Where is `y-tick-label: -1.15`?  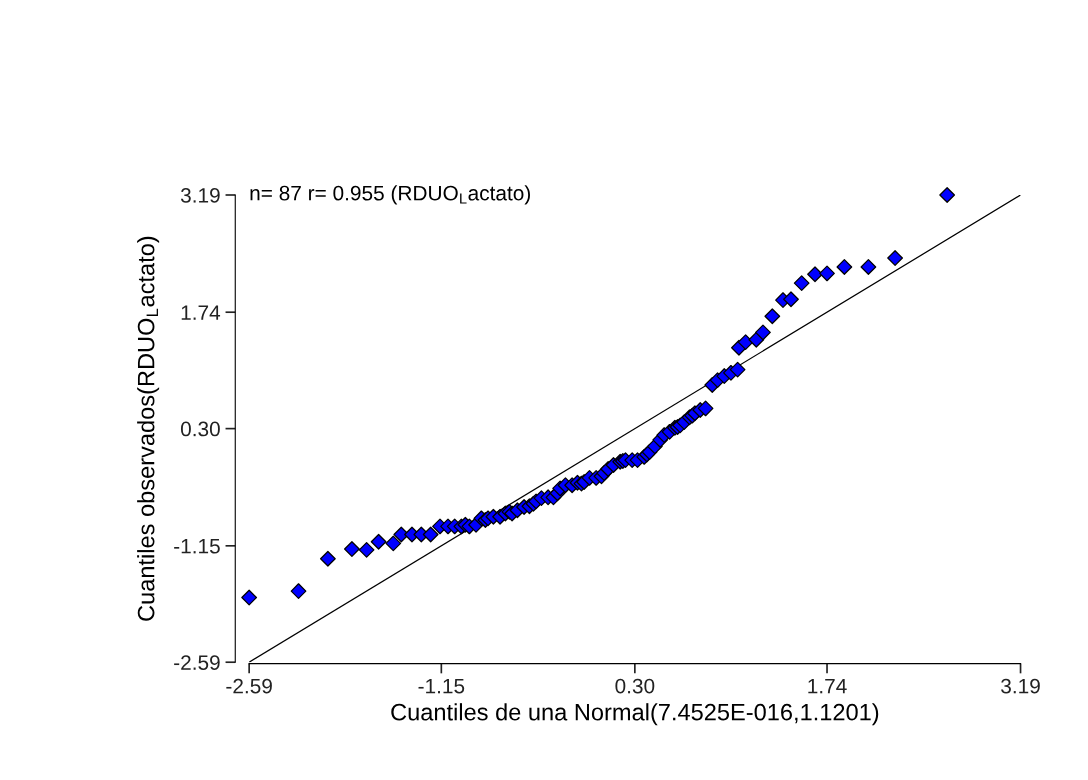 y-tick-label: -1.15 is located at coordinates (197, 546).